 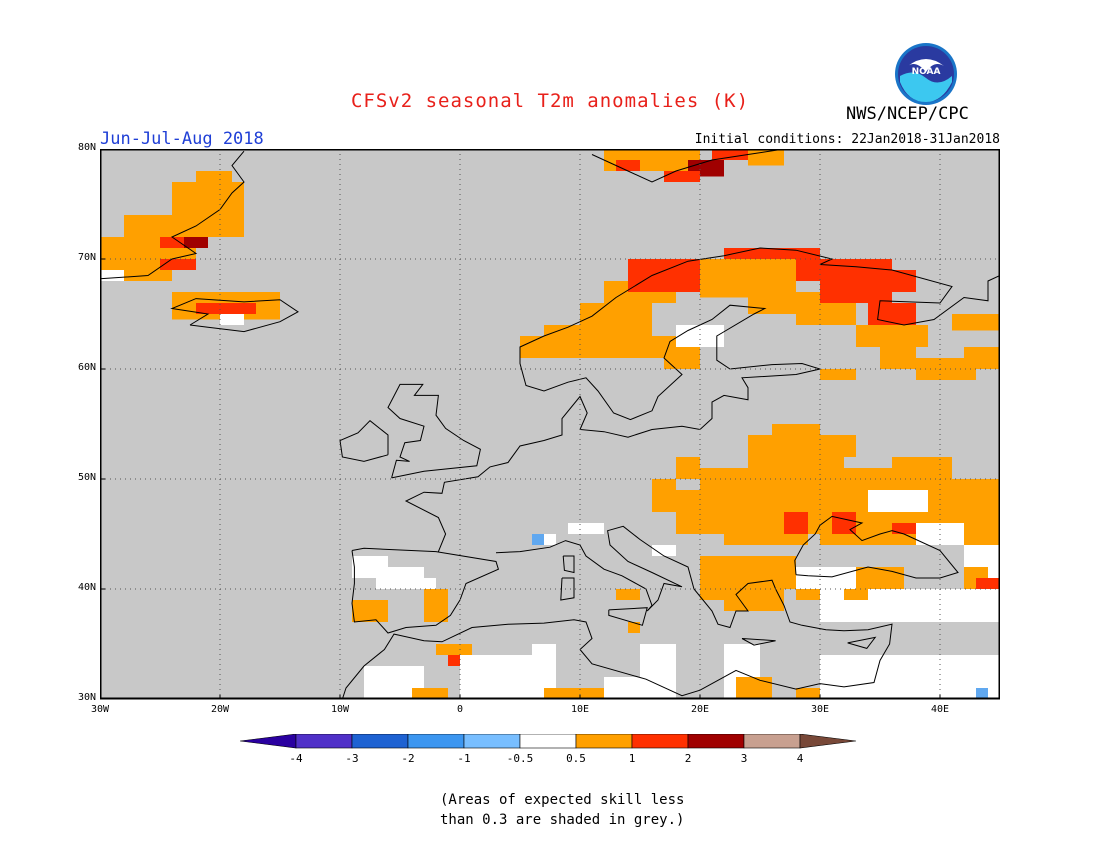 What do you see at coordinates (688, 758) in the screenshot?
I see `colorbar-tick-label: 2` at bounding box center [688, 758].